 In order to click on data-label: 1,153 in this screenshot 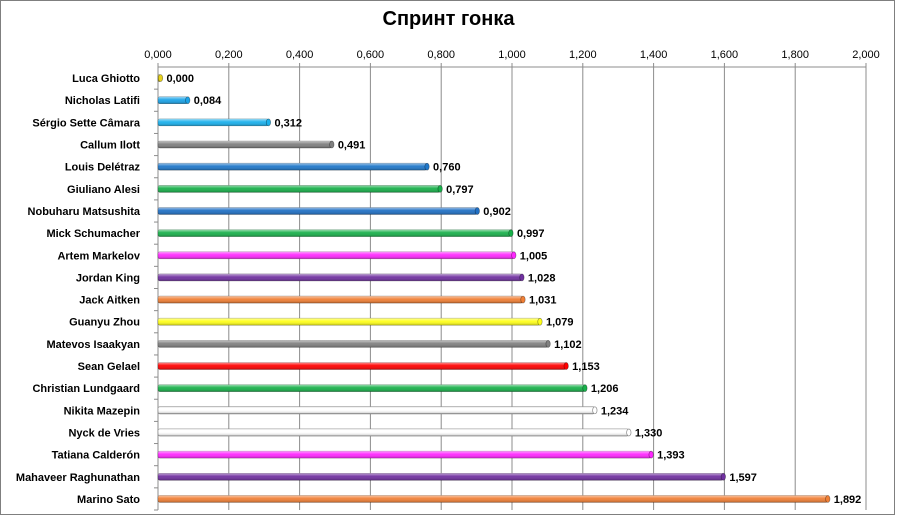, I will do `click(586, 367)`.